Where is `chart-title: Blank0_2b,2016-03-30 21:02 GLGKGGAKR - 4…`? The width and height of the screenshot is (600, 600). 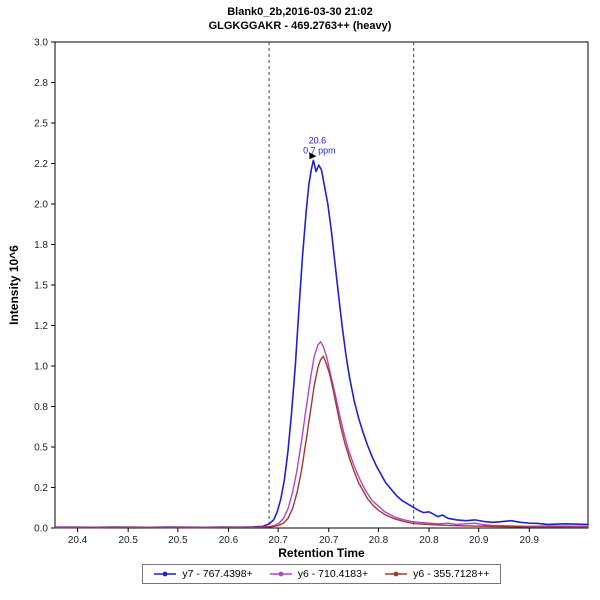
chart-title: Blank0_2b,2016-03-30 21:02 GLGKGGAKR - 4… is located at coordinates (300, 19).